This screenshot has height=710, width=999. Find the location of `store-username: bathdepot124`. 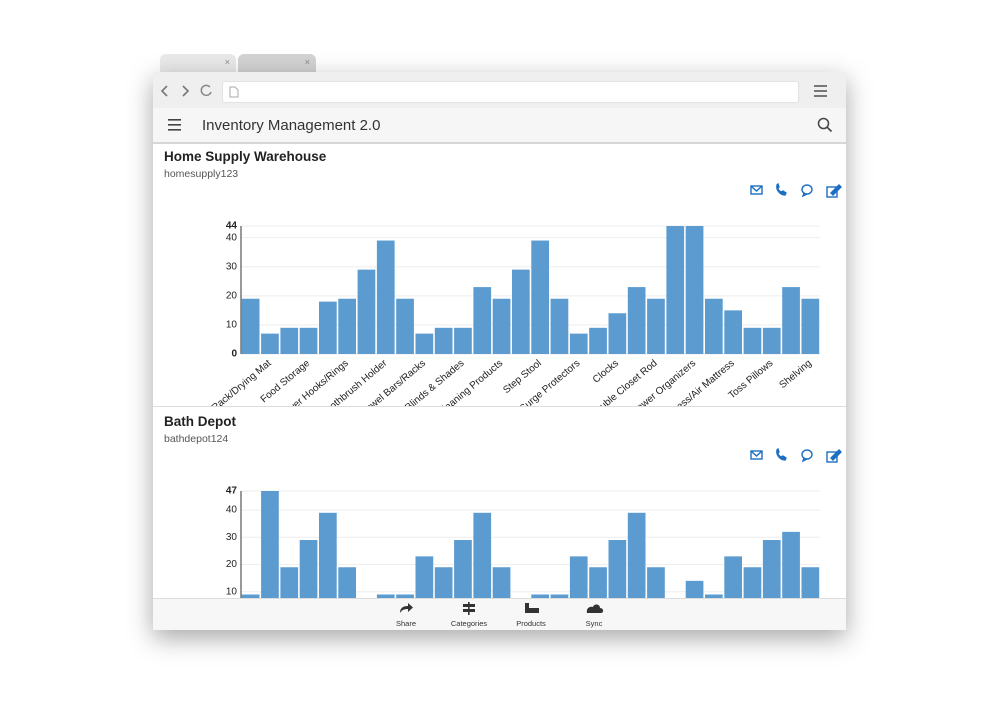

store-username: bathdepot124 is located at coordinates (196, 439).